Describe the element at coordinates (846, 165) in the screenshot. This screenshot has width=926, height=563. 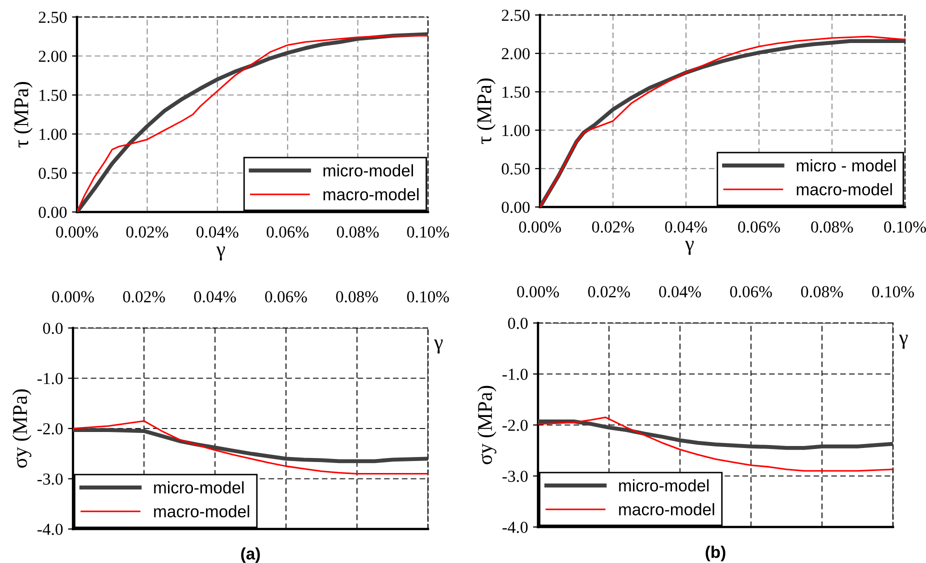
I see `legend-label: micro - model` at that location.